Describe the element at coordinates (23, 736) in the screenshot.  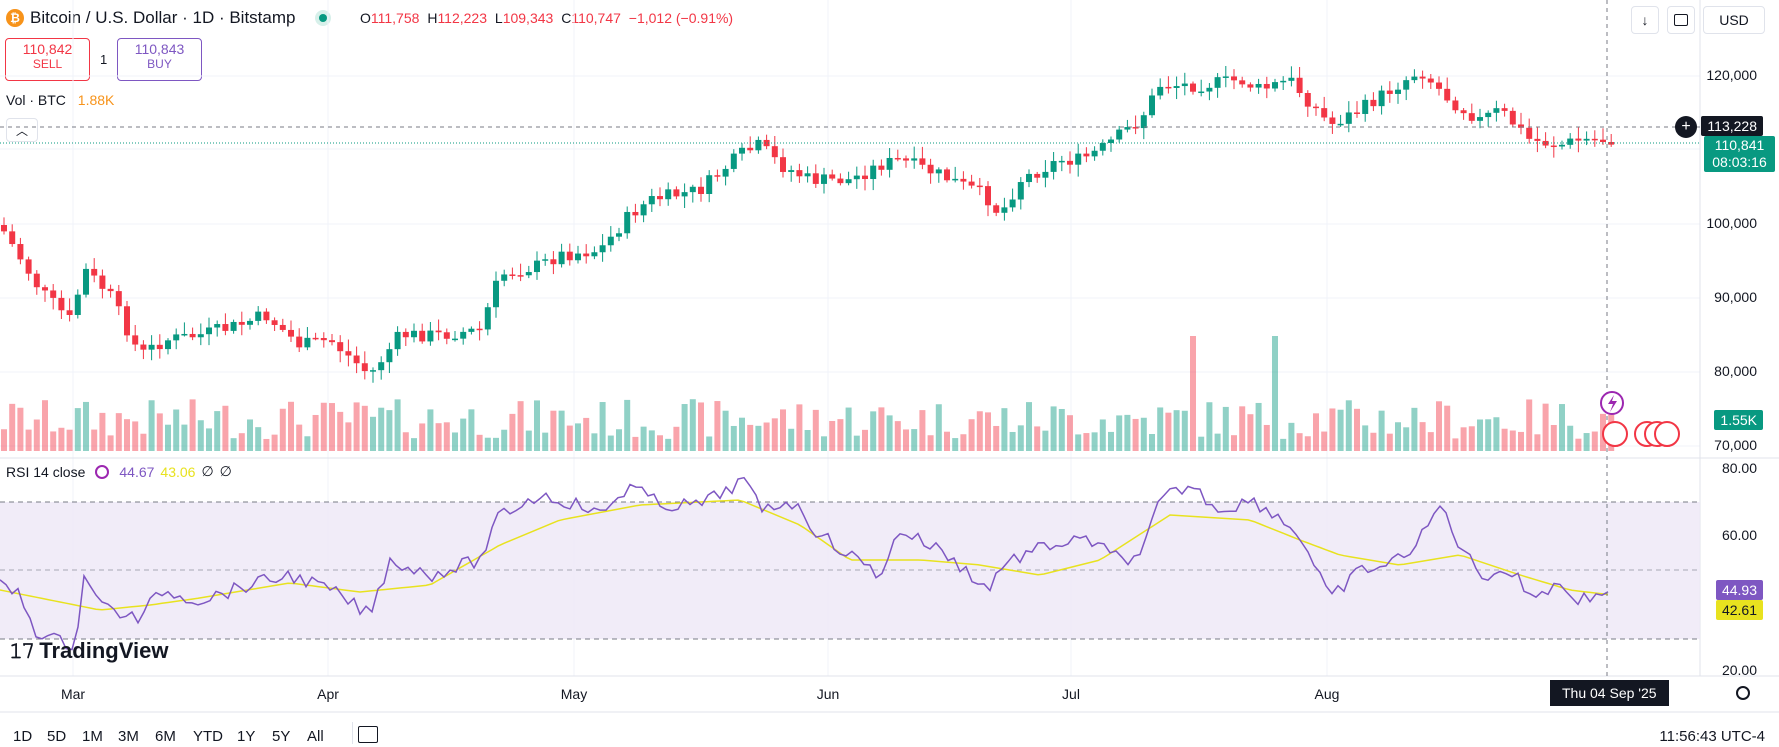
I see `range-1d: 1D` at that location.